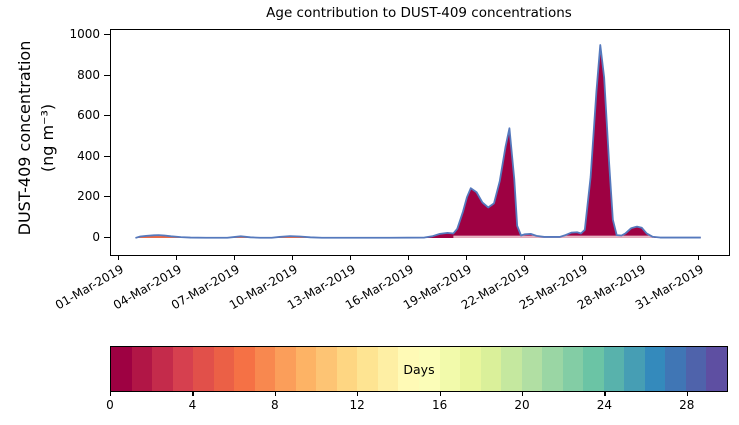 This screenshot has width=739, height=425. Describe the element at coordinates (24, 138) in the screenshot. I see `y-axis-label-line1: DUST-409 concentration` at that location.